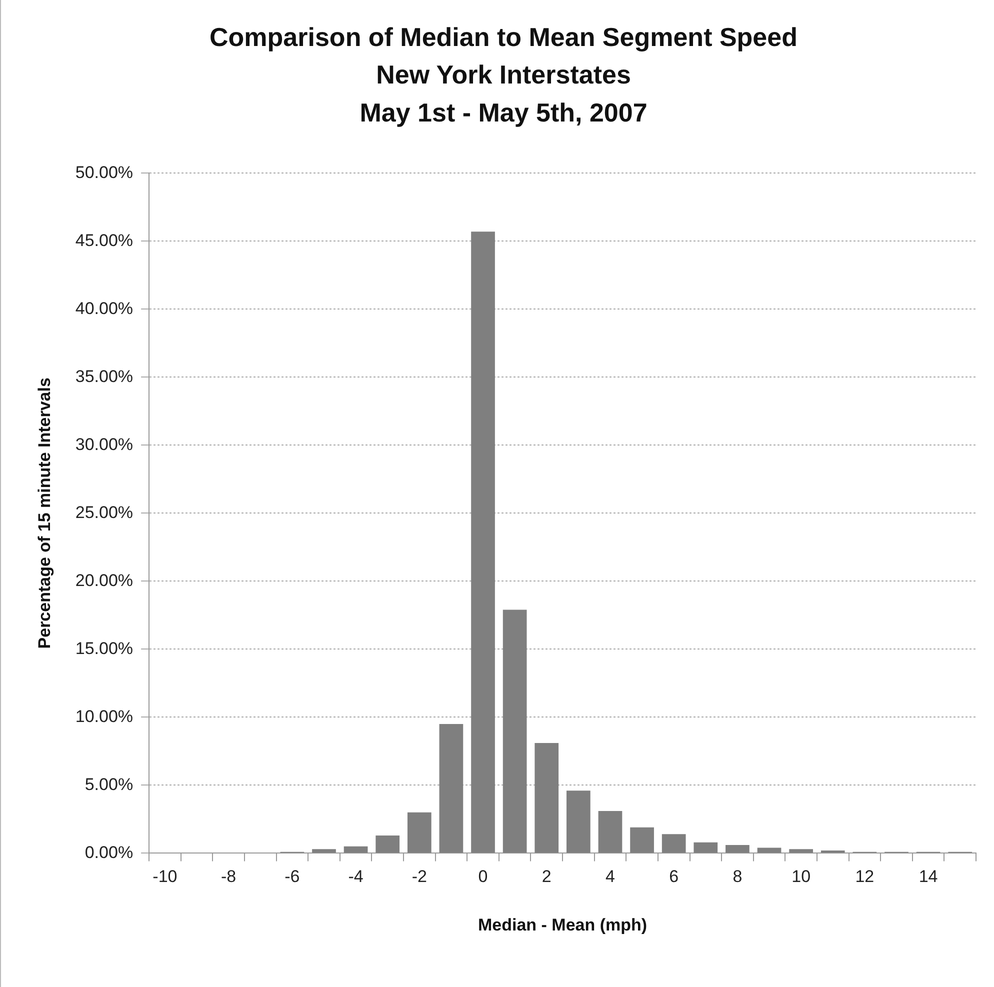 The width and height of the screenshot is (994, 987). Describe the element at coordinates (104, 444) in the screenshot. I see `y-tick-label: 30.00%` at that location.